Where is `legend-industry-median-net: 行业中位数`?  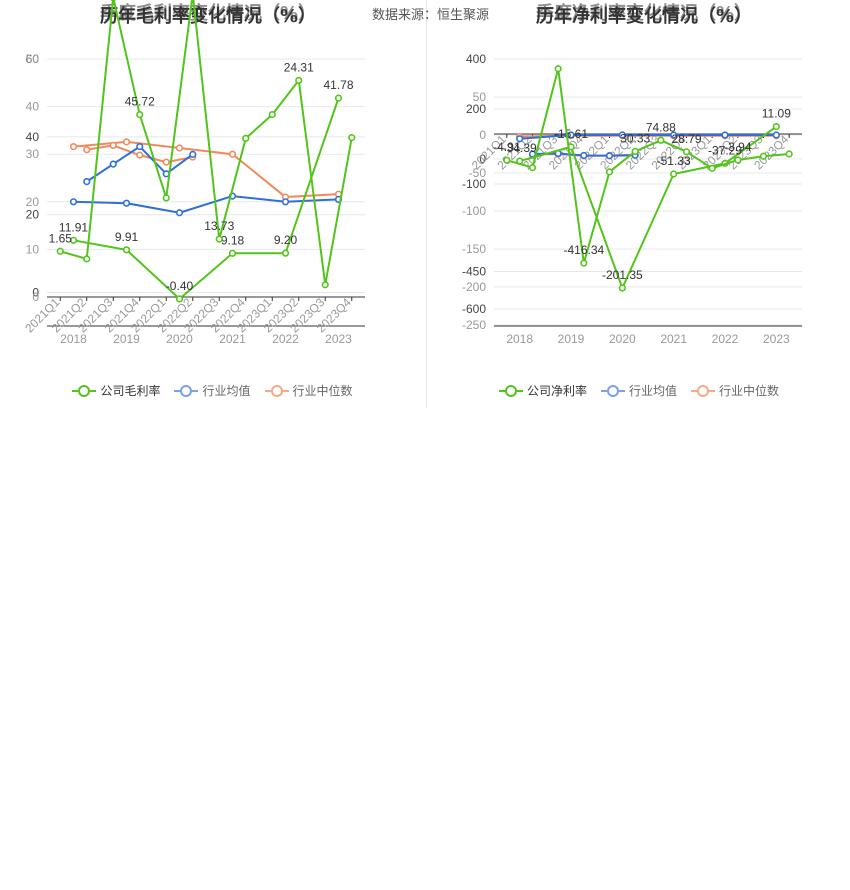
legend-industry-median-net: 行业中位数 is located at coordinates (735, 390).